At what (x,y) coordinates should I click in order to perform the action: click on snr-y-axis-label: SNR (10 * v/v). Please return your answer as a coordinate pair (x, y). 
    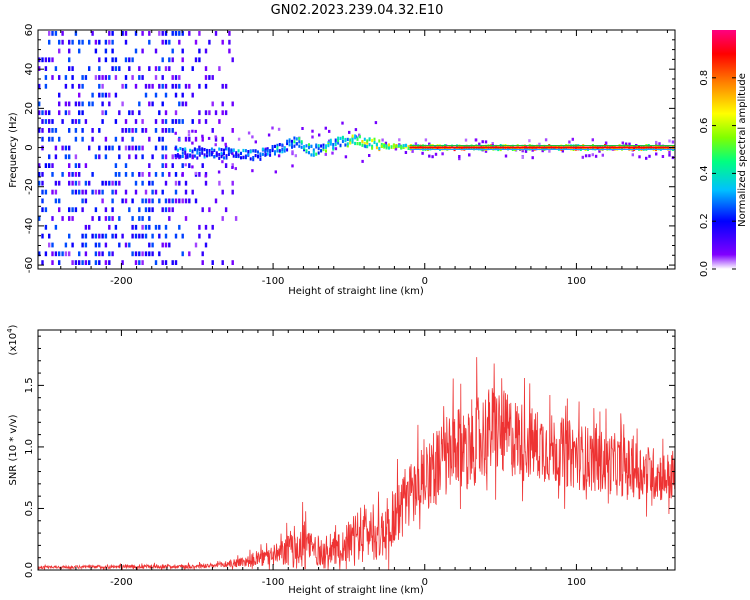
    Looking at the image, I should click on (13, 449).